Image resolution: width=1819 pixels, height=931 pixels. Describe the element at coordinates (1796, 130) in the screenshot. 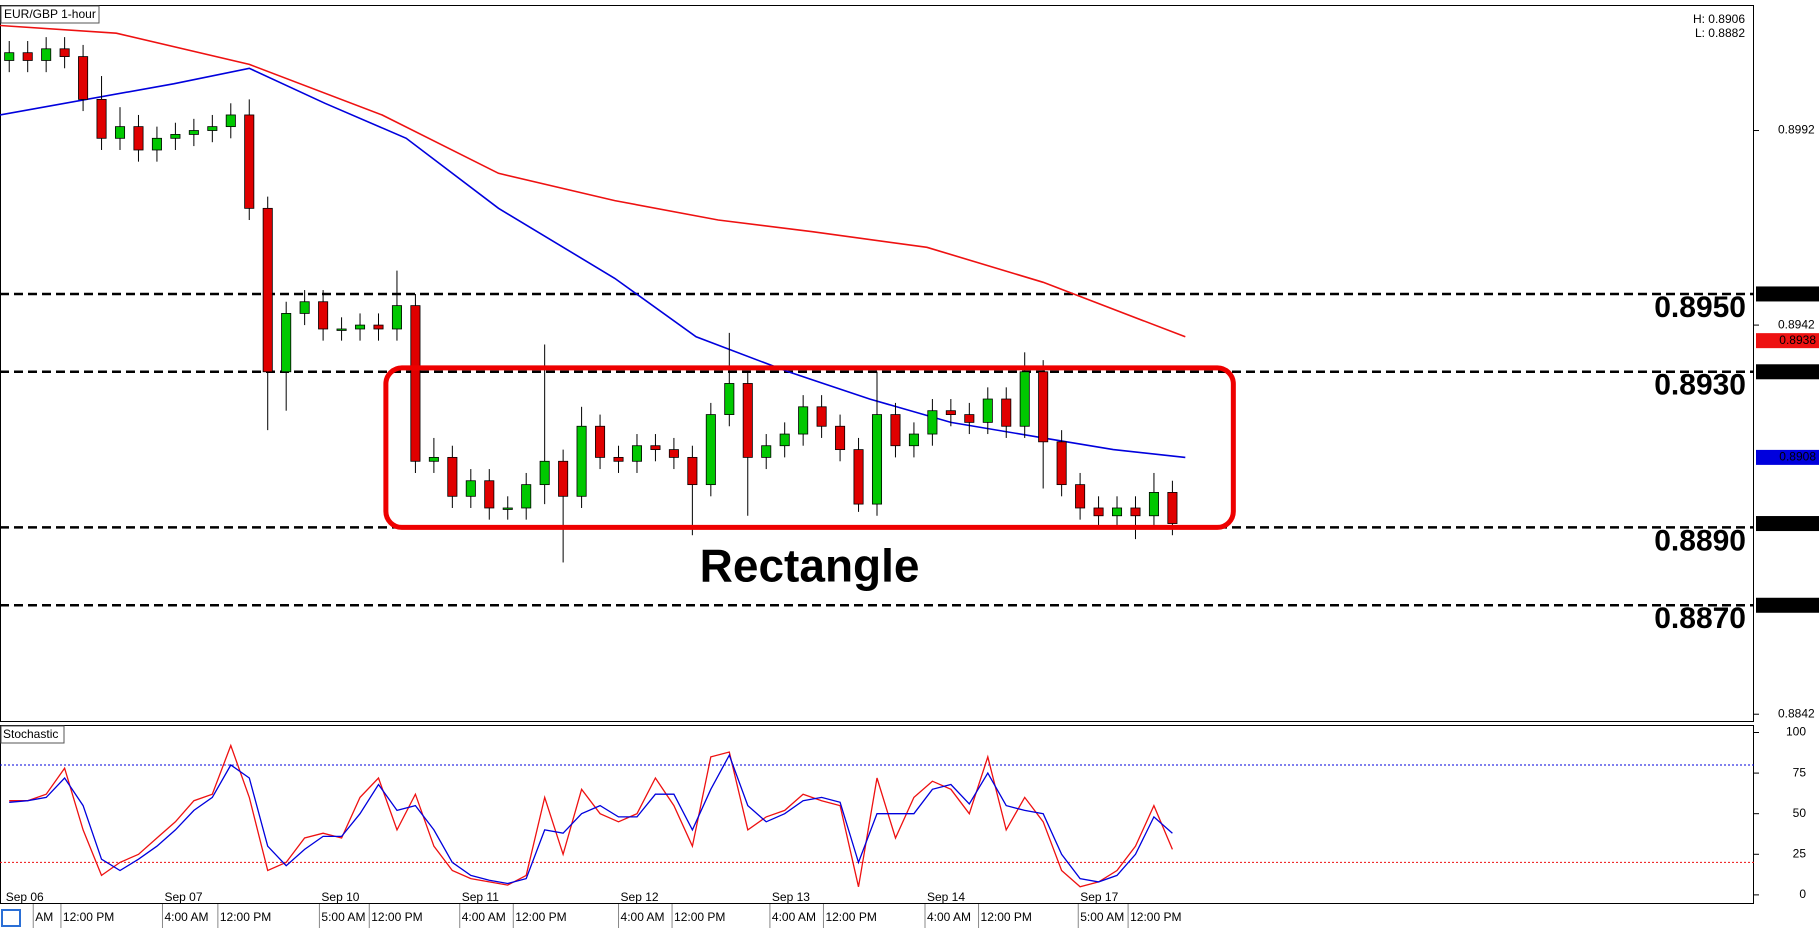

I see `y-tick-label: 0.8992` at that location.